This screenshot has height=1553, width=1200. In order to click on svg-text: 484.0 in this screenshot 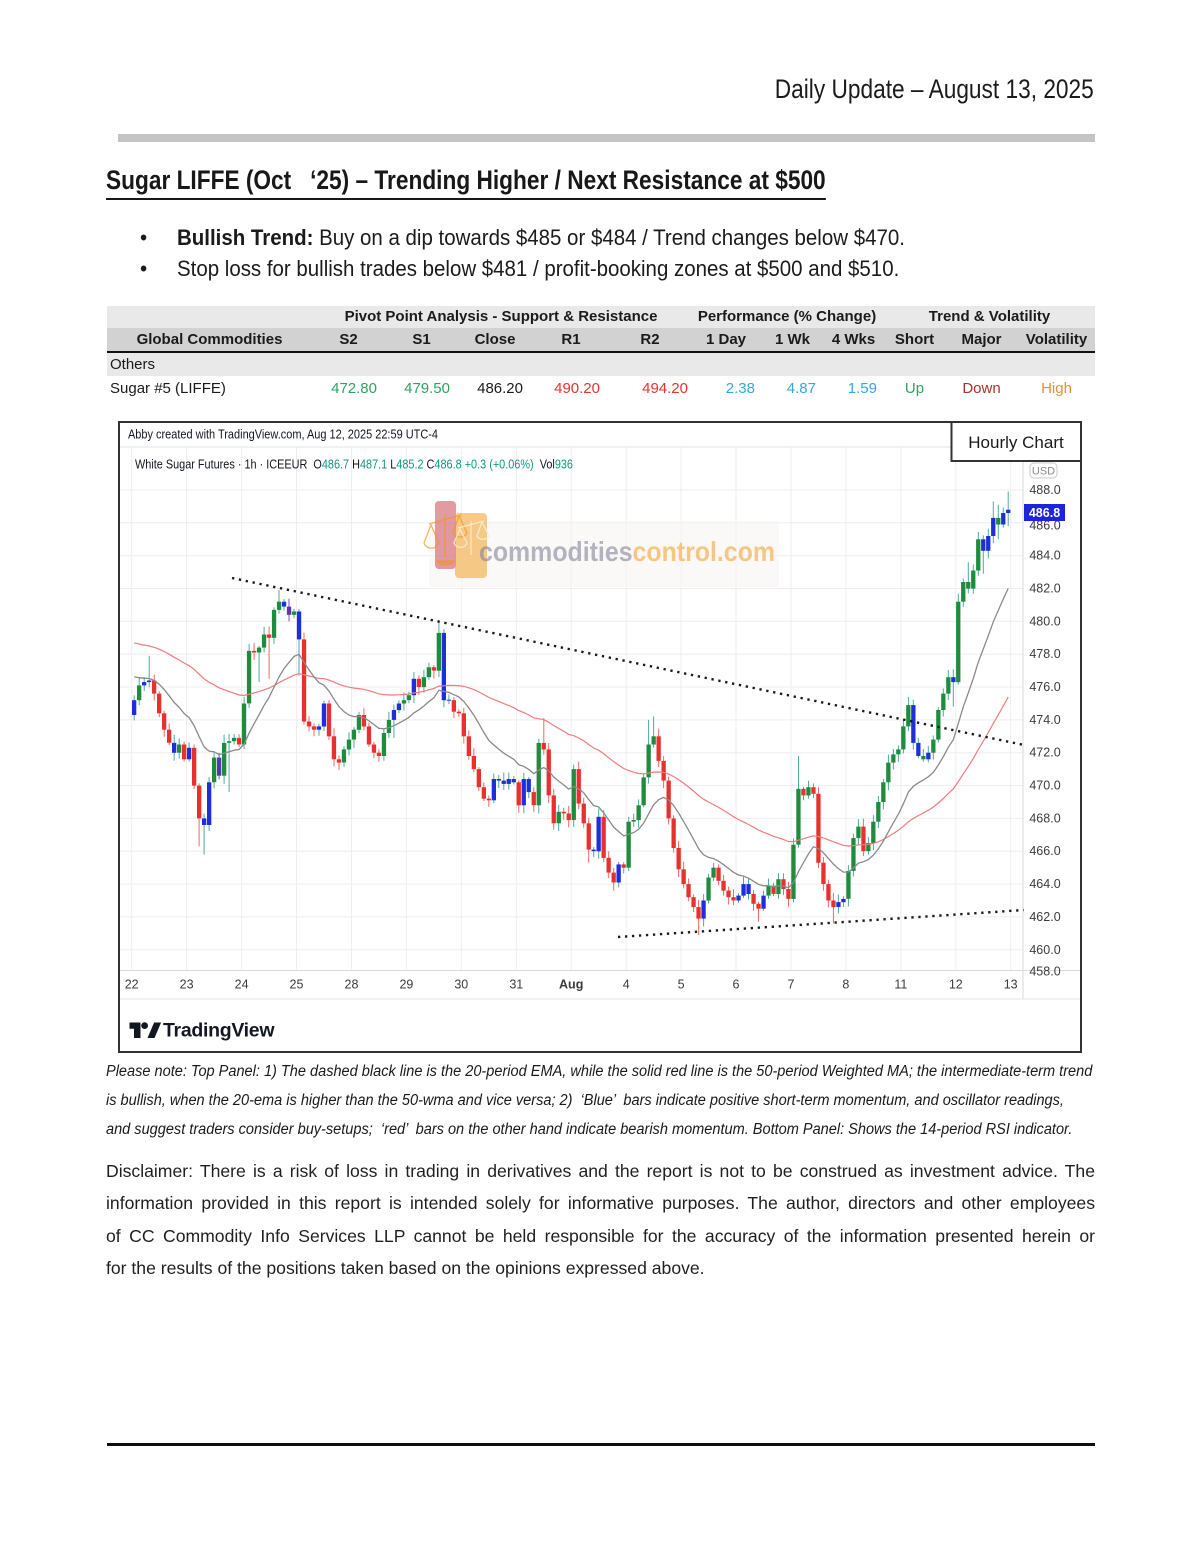, I will do `click(1044, 556)`.